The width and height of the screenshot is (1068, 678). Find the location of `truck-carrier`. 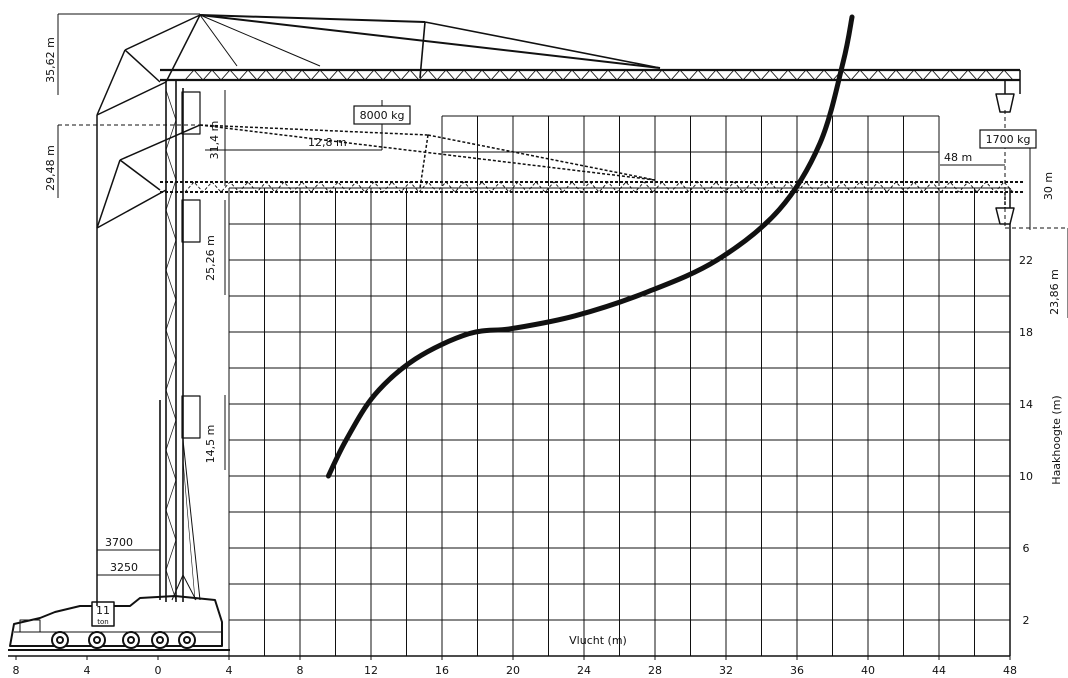

truck-carrier is located at coordinates (116, 622).